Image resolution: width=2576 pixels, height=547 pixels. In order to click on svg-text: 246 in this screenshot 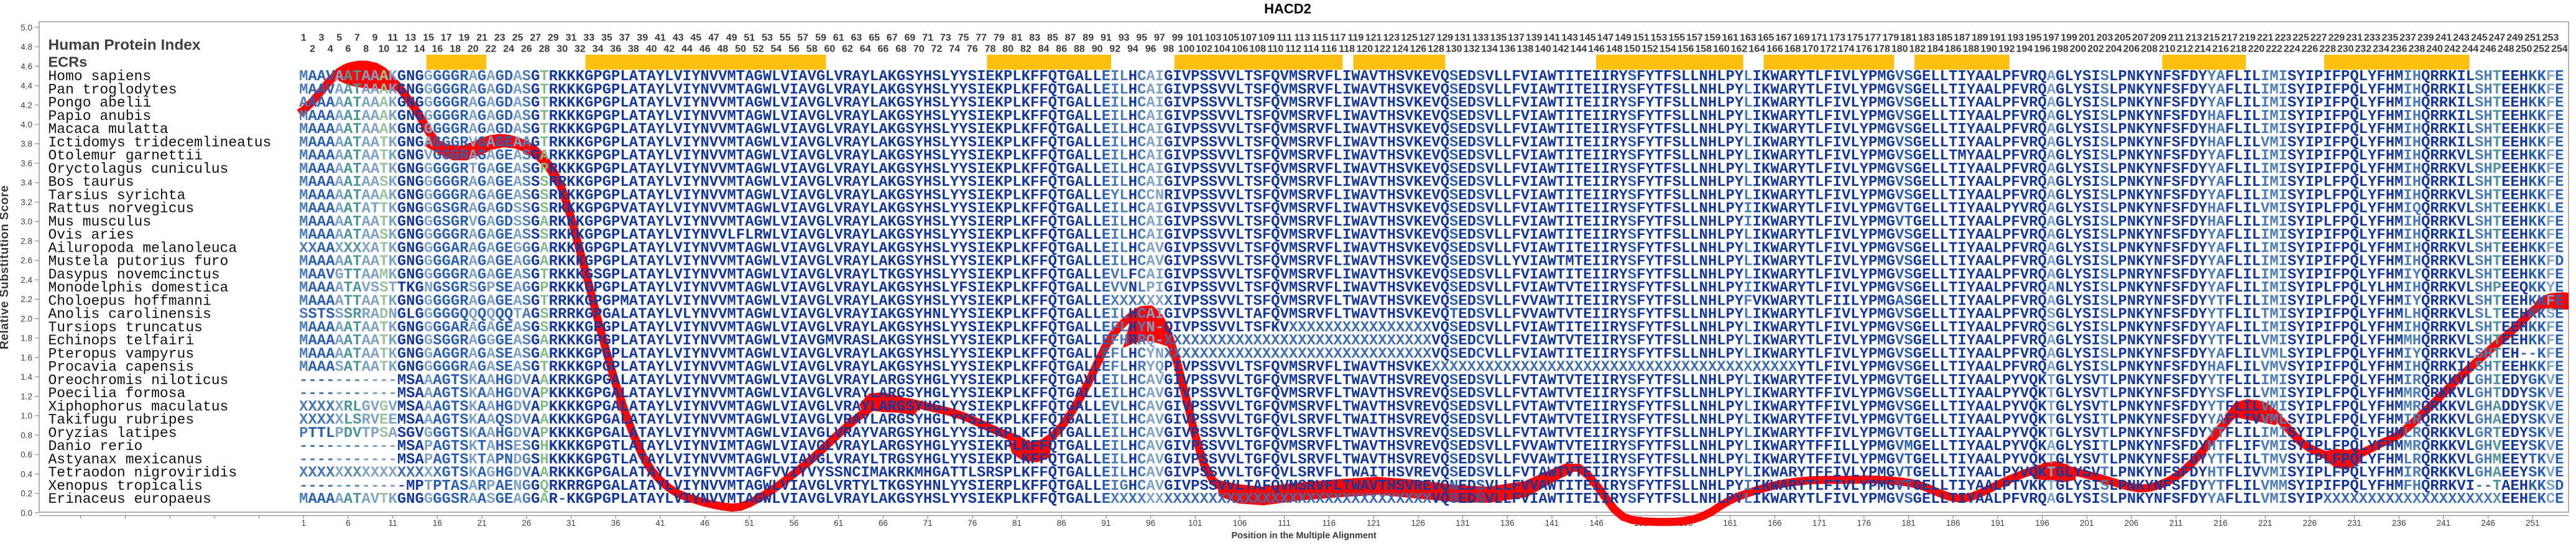, I will do `click(2488, 523)`.